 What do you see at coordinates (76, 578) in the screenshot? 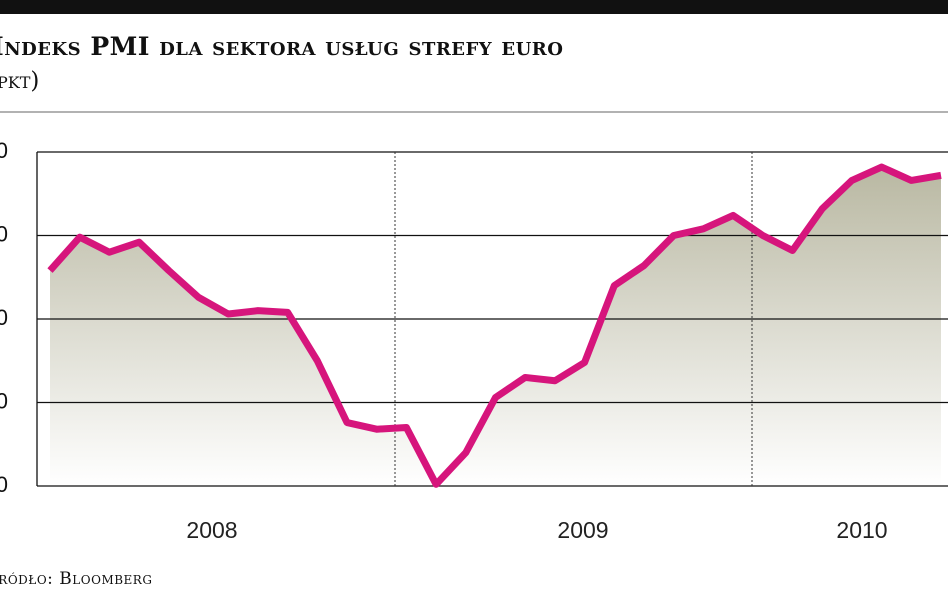
I see `source: Źródło: Bloomberg` at bounding box center [76, 578].